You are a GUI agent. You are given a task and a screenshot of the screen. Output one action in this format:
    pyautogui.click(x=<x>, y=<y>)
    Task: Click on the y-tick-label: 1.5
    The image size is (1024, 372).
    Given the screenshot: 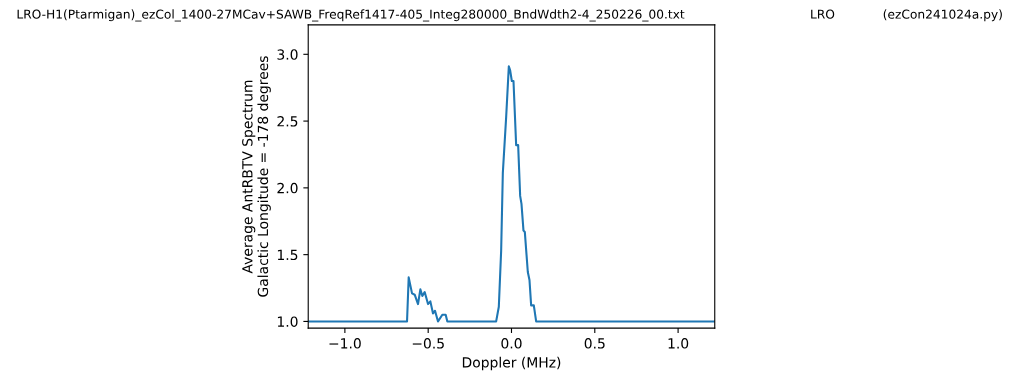 What is the action you would take?
    pyautogui.click(x=287, y=255)
    